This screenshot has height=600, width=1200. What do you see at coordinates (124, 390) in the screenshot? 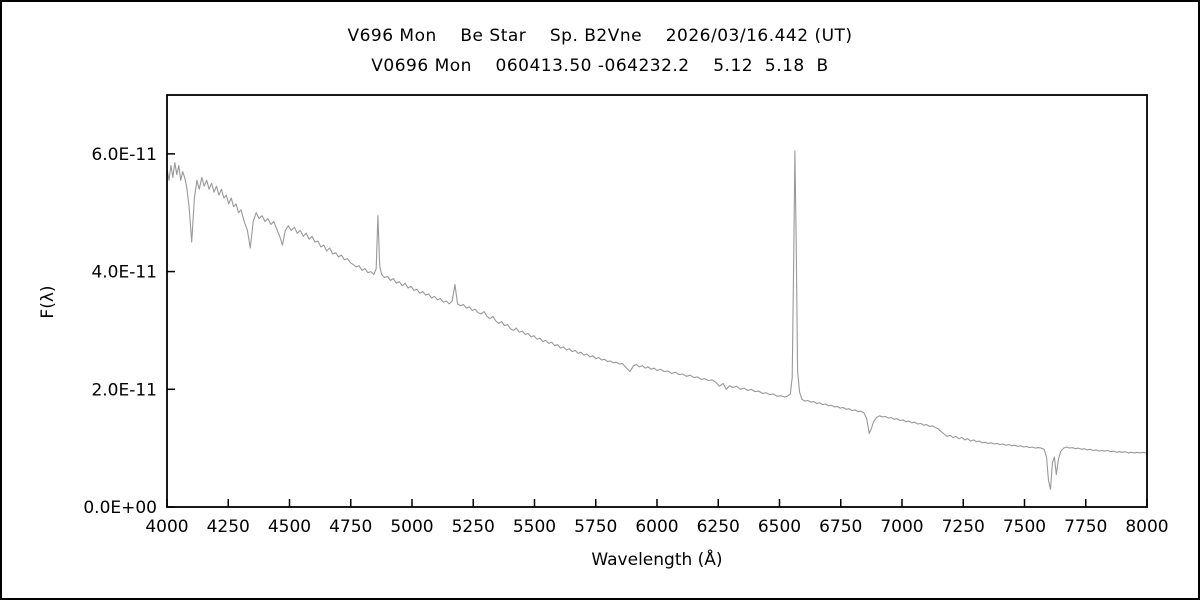
I see `y-tick-label: 2.0E-11` at bounding box center [124, 390].